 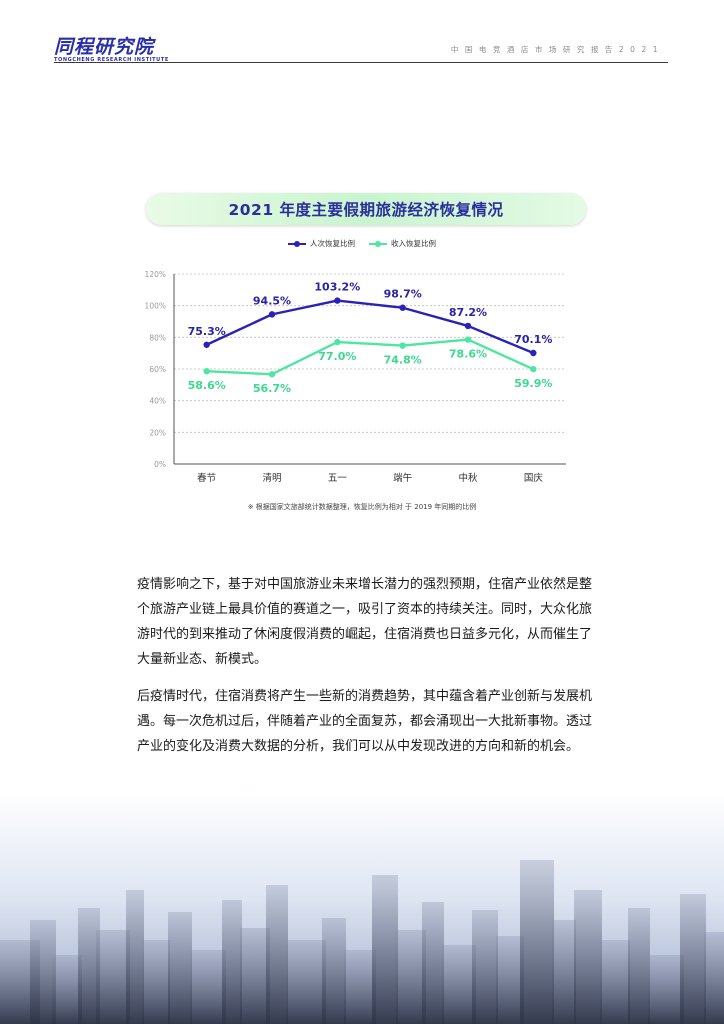 What do you see at coordinates (337, 287) in the screenshot?
I see `data-label: 103.2%` at bounding box center [337, 287].